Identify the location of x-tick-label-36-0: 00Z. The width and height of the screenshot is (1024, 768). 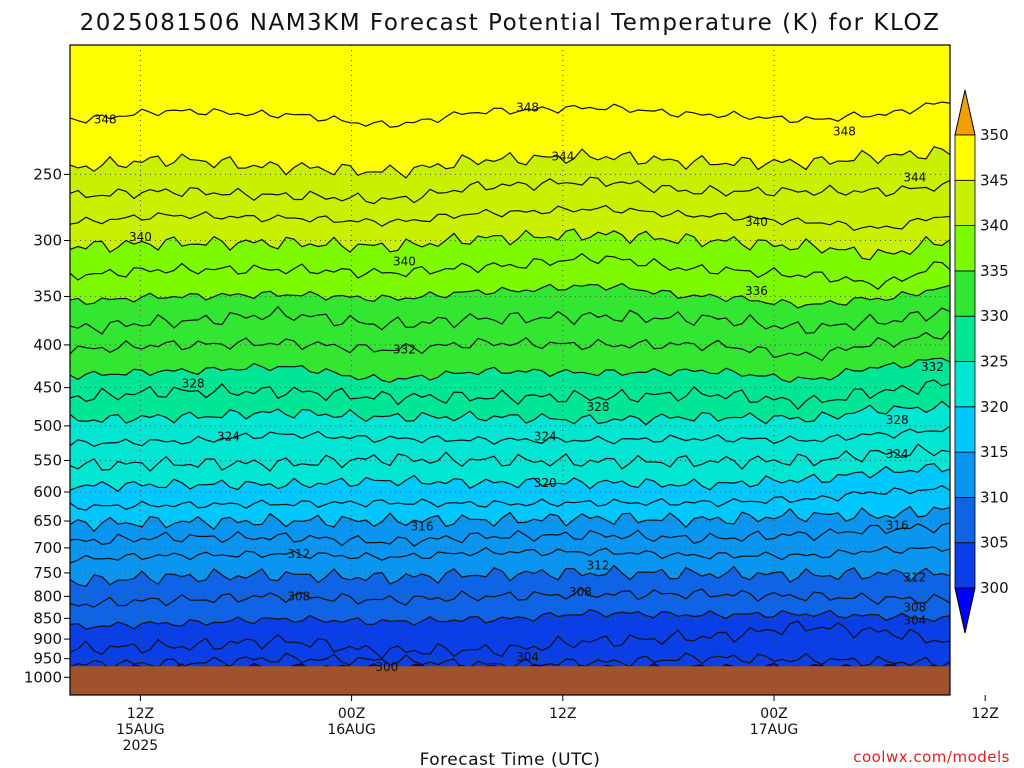
(773, 714).